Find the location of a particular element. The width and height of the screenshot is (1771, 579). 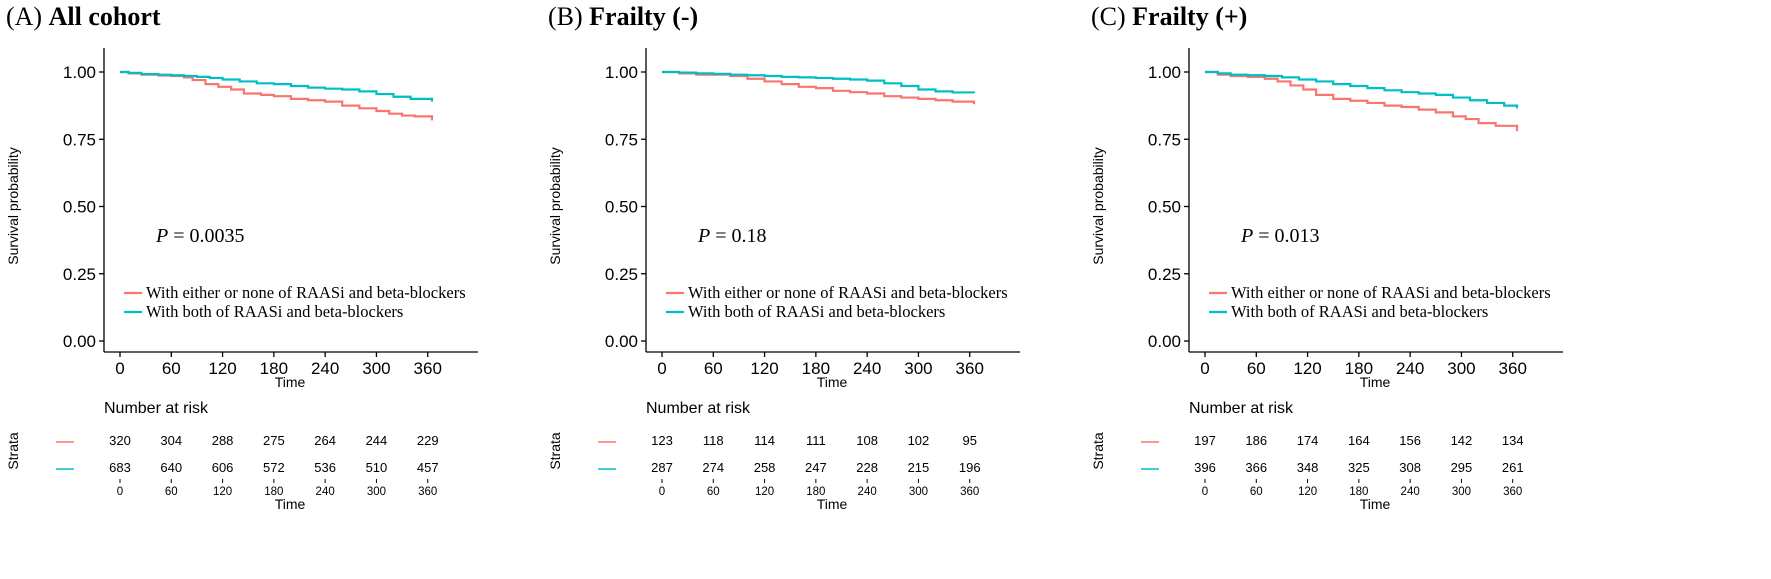

risk-x-axis-label: Time is located at coordinates (1375, 504).